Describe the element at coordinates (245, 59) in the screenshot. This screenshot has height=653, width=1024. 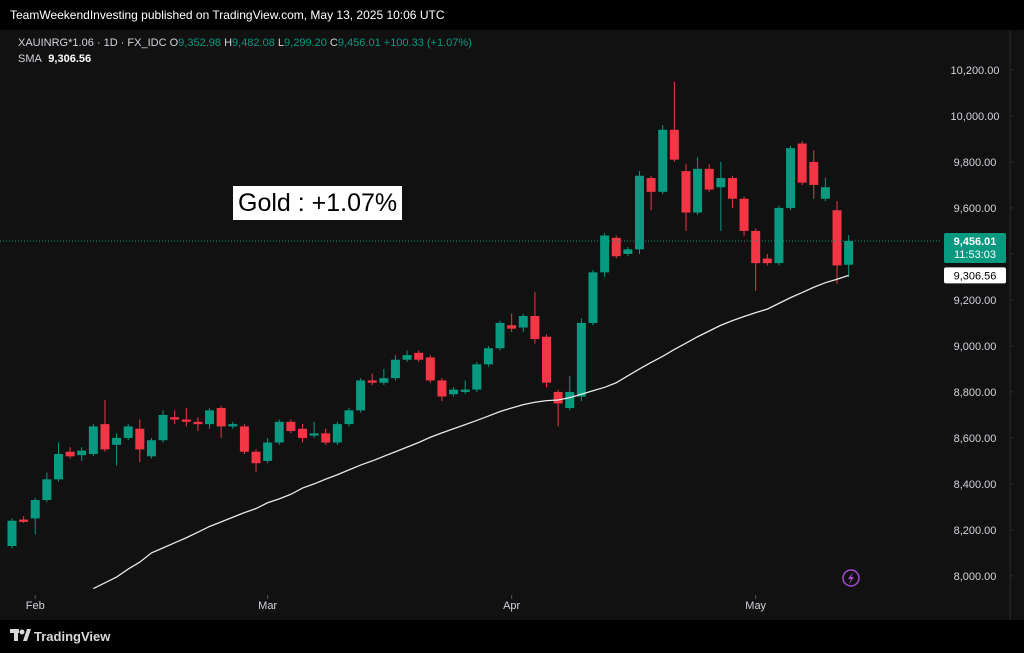
I see `legend-row: SMA 9,306.56` at that location.